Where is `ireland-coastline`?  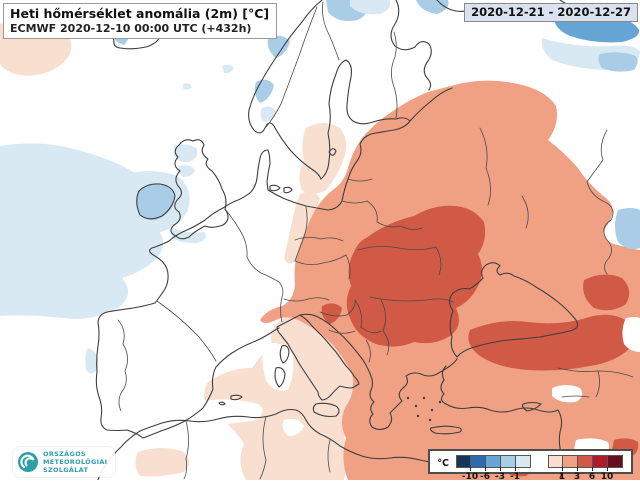 ireland-coastline is located at coordinates (156, 201).